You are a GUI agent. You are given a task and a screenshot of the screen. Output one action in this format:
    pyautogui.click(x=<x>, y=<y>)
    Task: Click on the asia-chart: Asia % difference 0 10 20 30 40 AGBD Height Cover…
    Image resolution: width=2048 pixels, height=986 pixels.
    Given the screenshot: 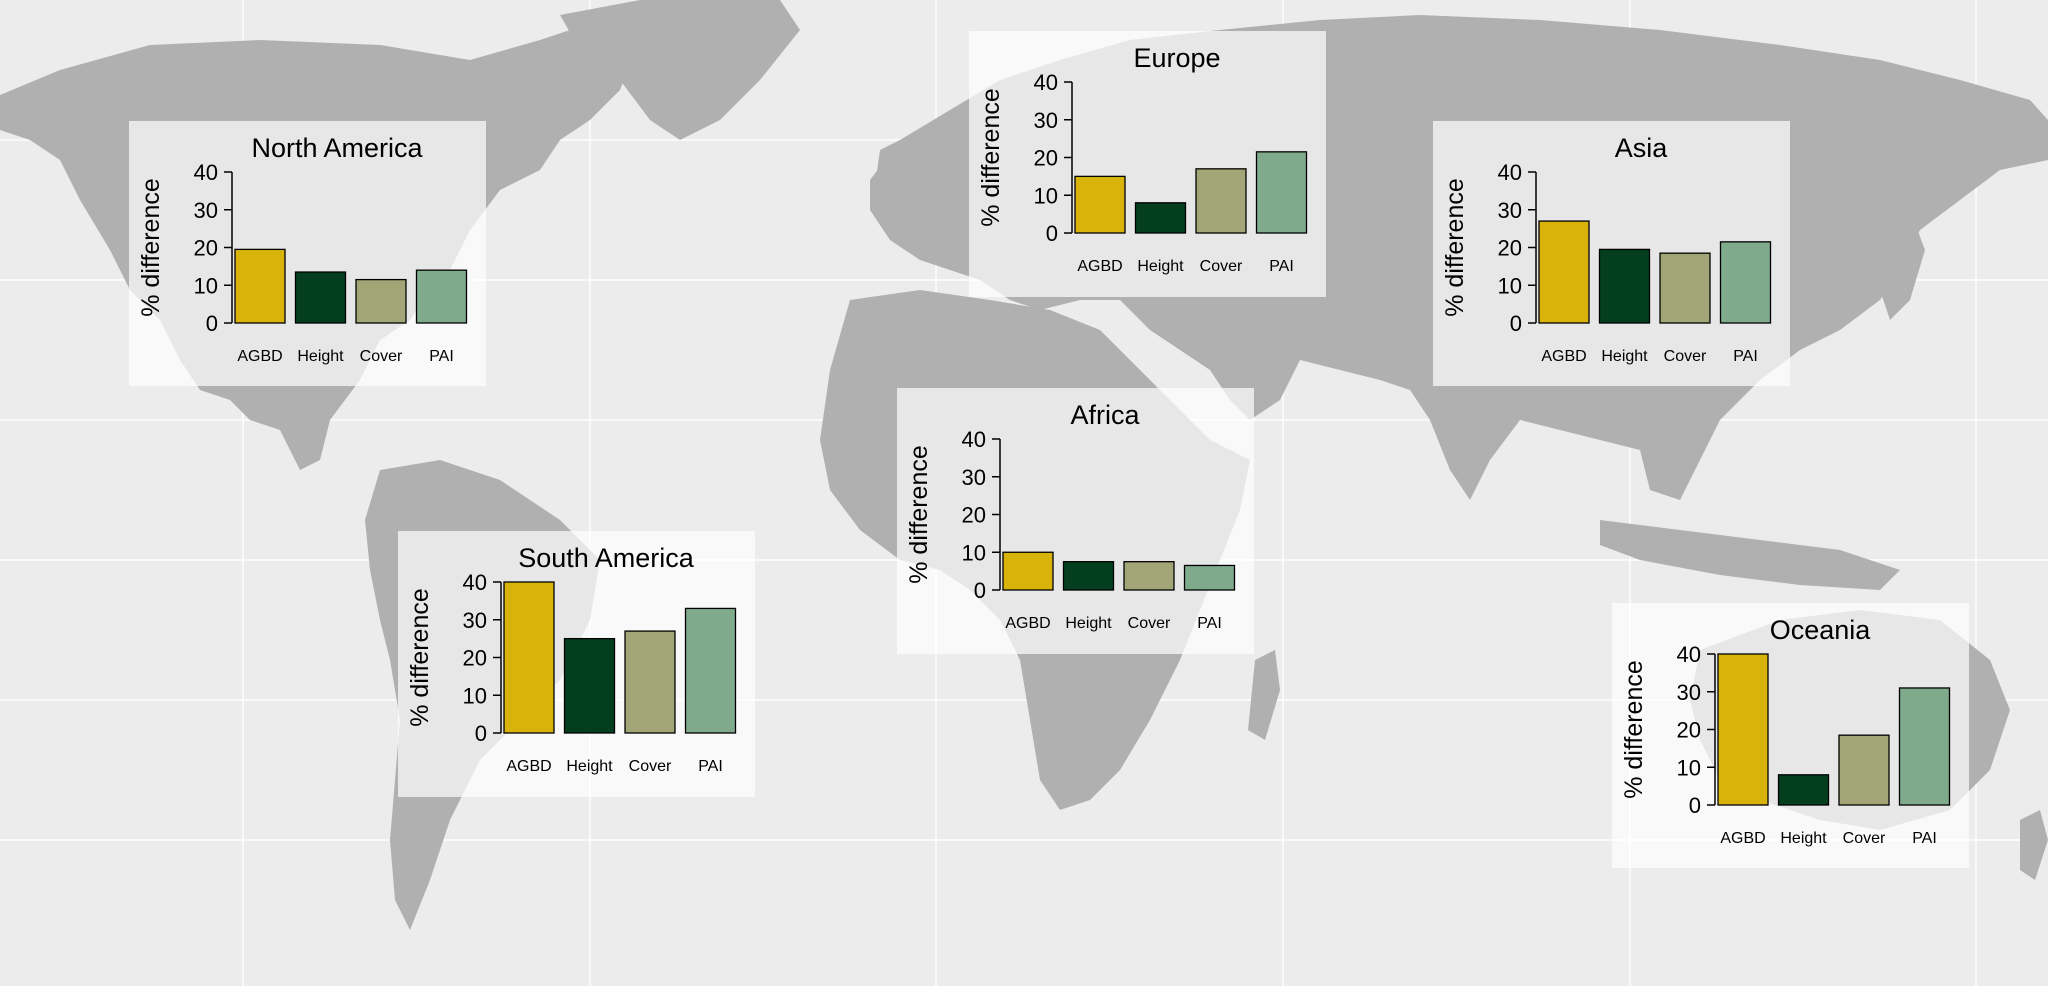 What is the action you would take?
    pyautogui.click(x=1606, y=249)
    